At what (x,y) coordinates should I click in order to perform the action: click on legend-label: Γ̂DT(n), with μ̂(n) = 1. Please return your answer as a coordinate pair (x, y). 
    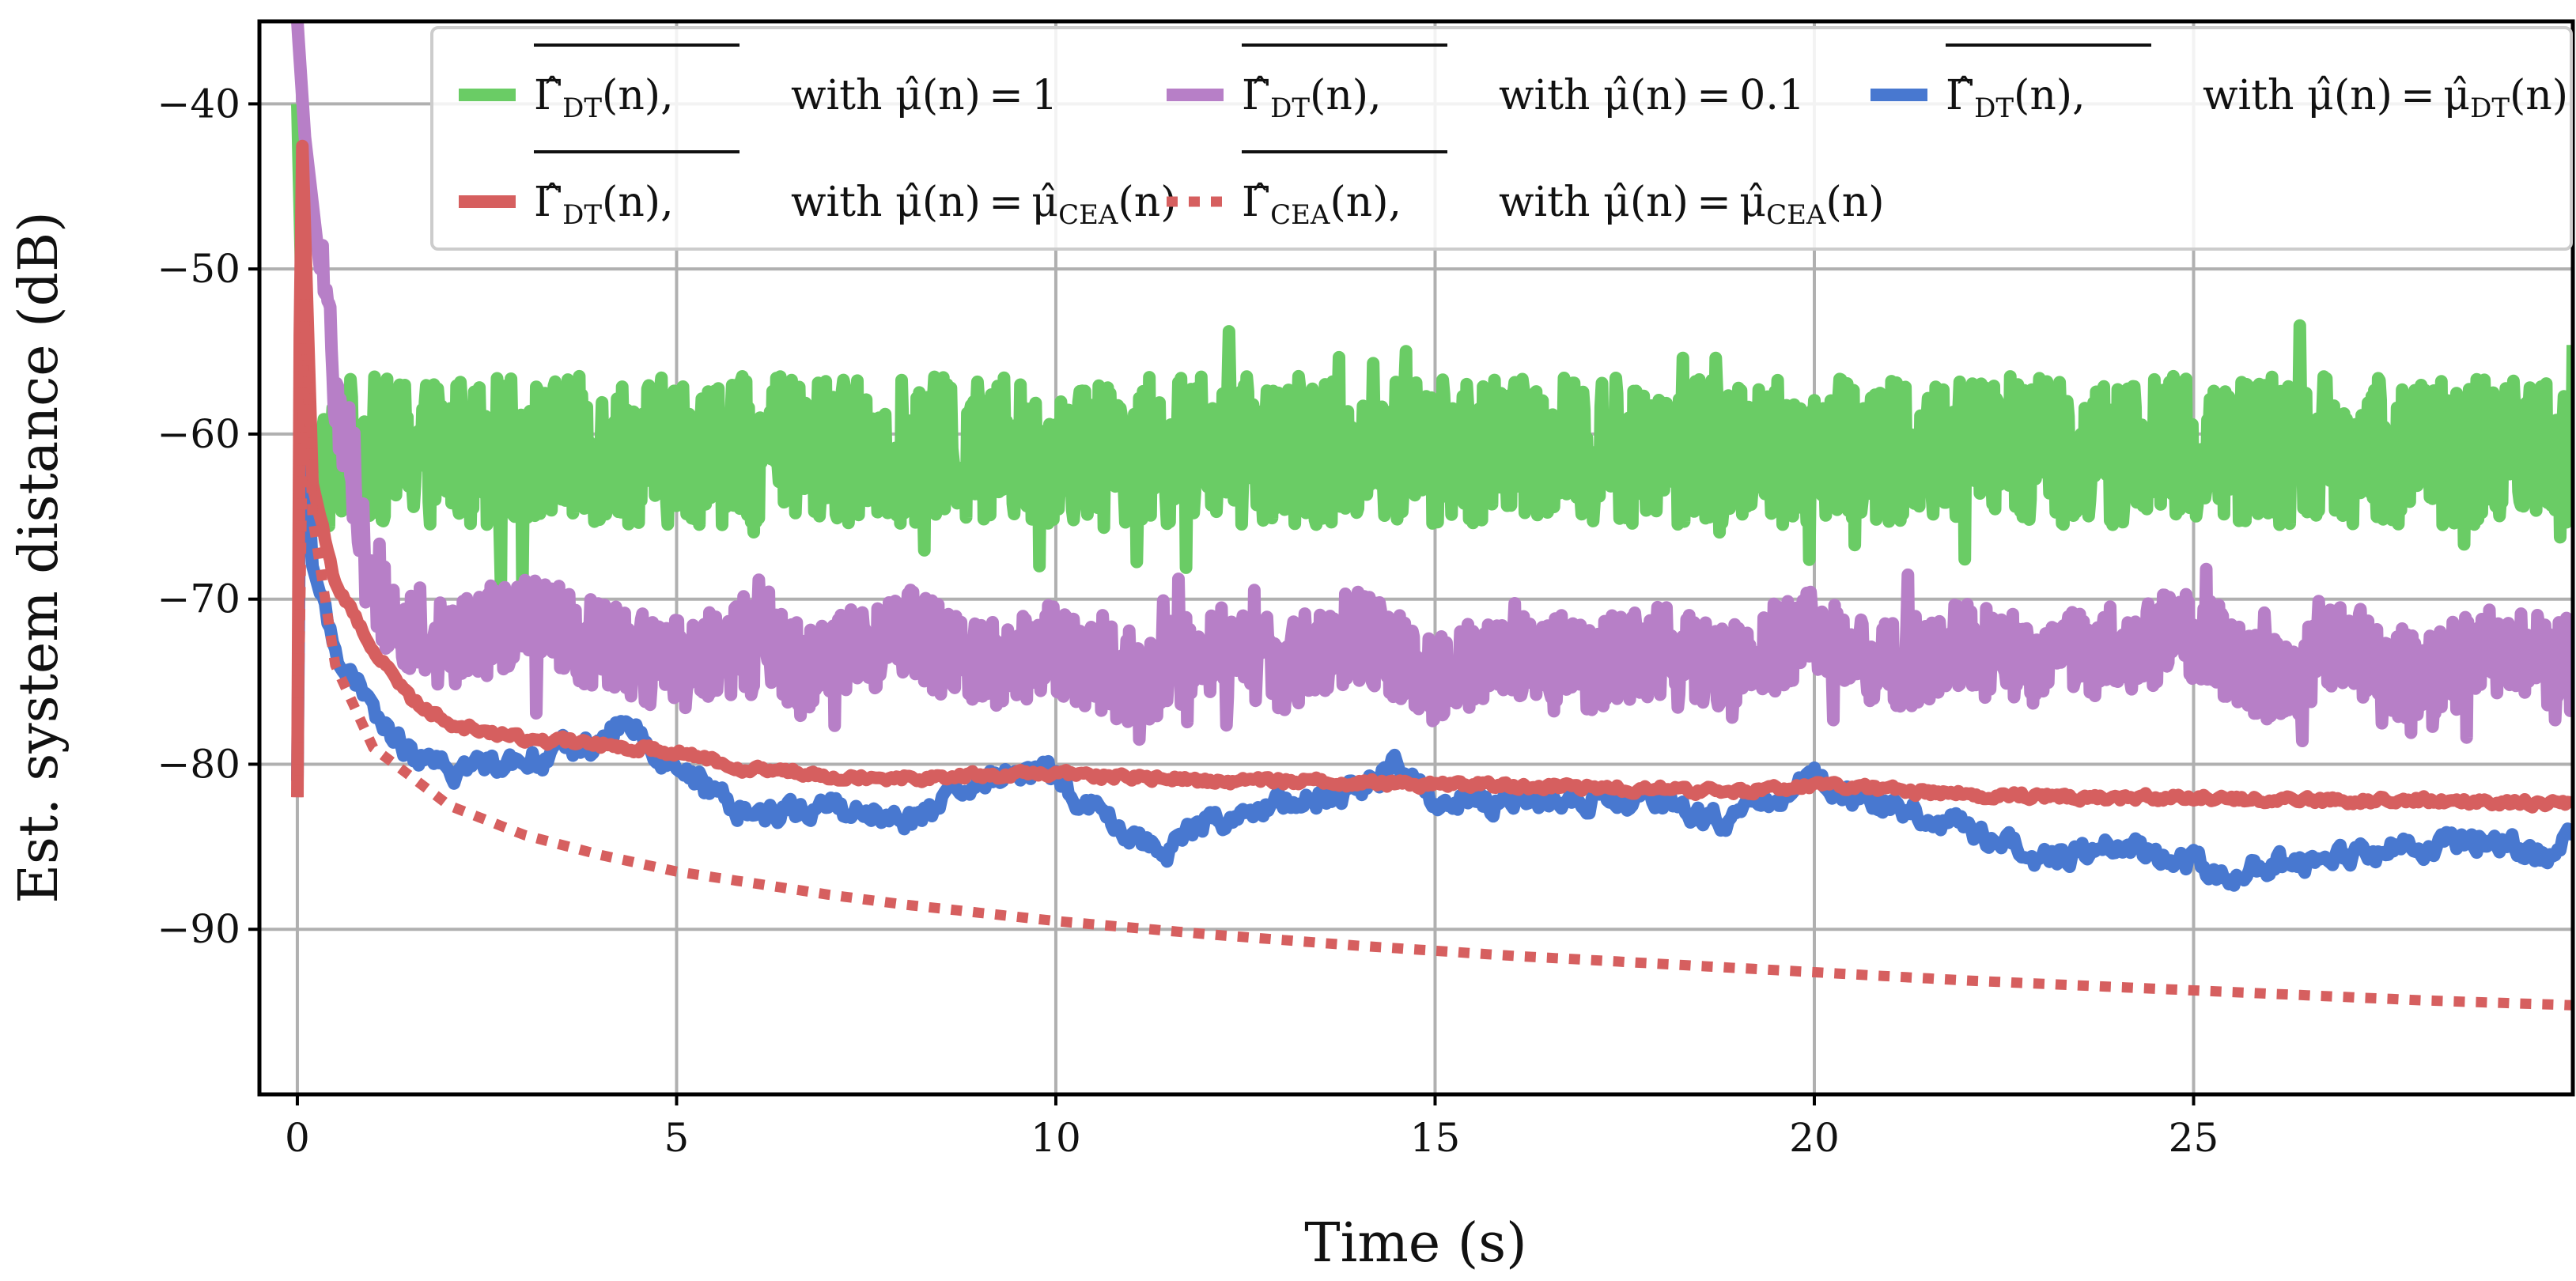
    Looking at the image, I should click on (796, 98).